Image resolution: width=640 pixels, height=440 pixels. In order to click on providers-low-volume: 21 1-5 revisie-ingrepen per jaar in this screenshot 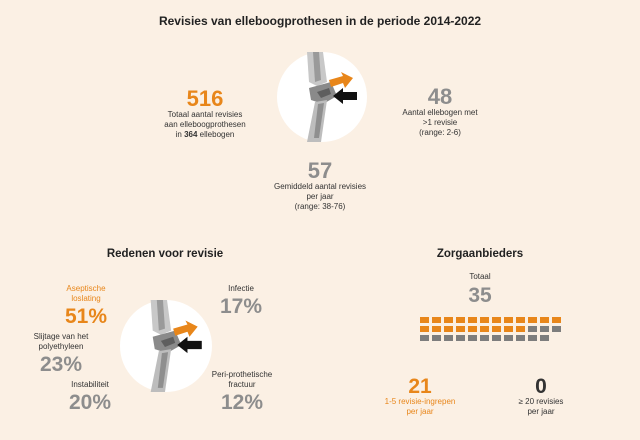, I will do `click(420, 396)`.